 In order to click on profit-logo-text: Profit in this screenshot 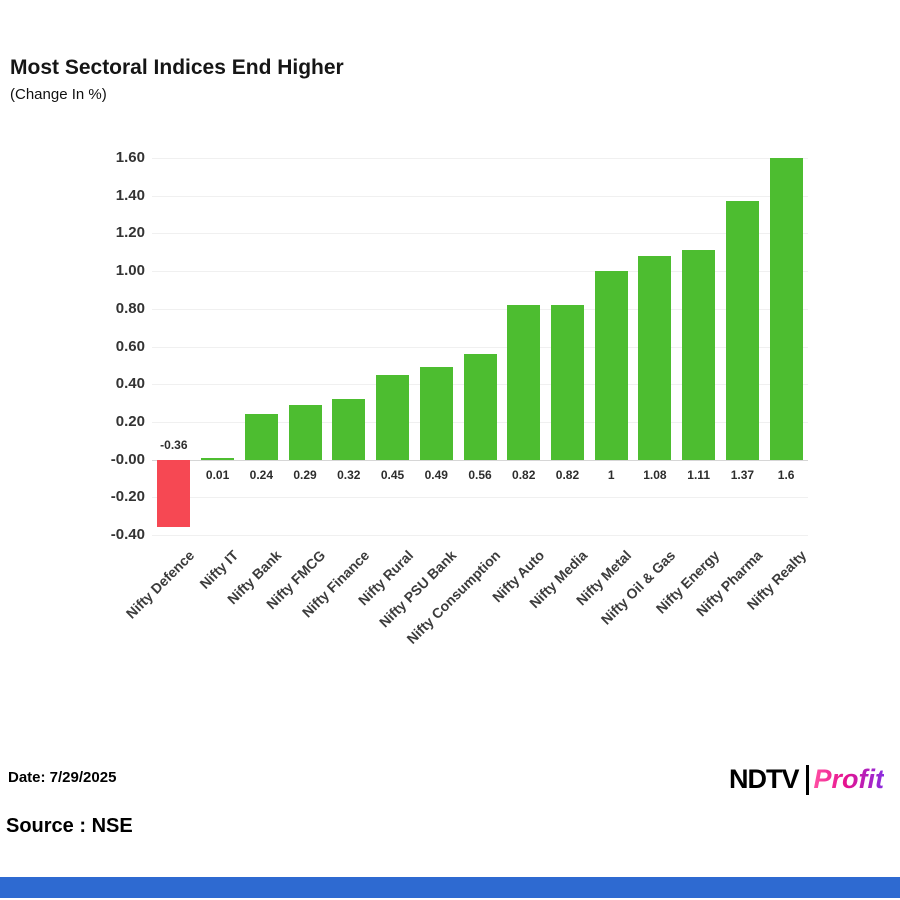, I will do `click(849, 779)`.